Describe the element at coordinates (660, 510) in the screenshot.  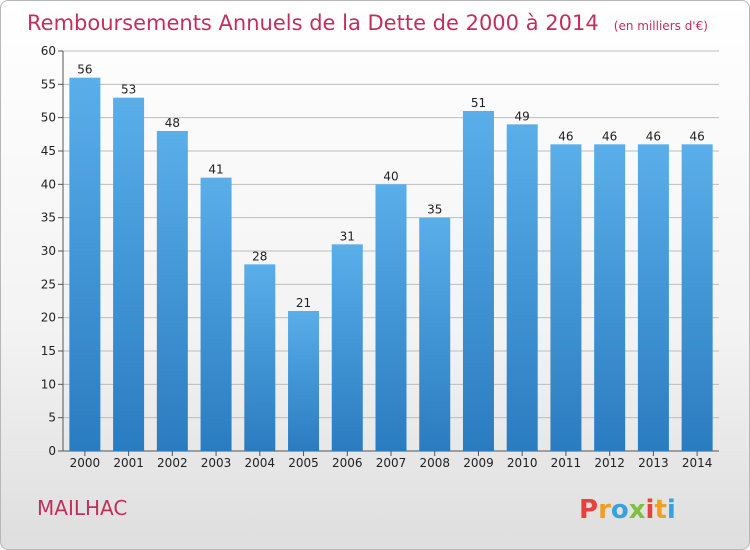
I see `logo-letter: t` at that location.